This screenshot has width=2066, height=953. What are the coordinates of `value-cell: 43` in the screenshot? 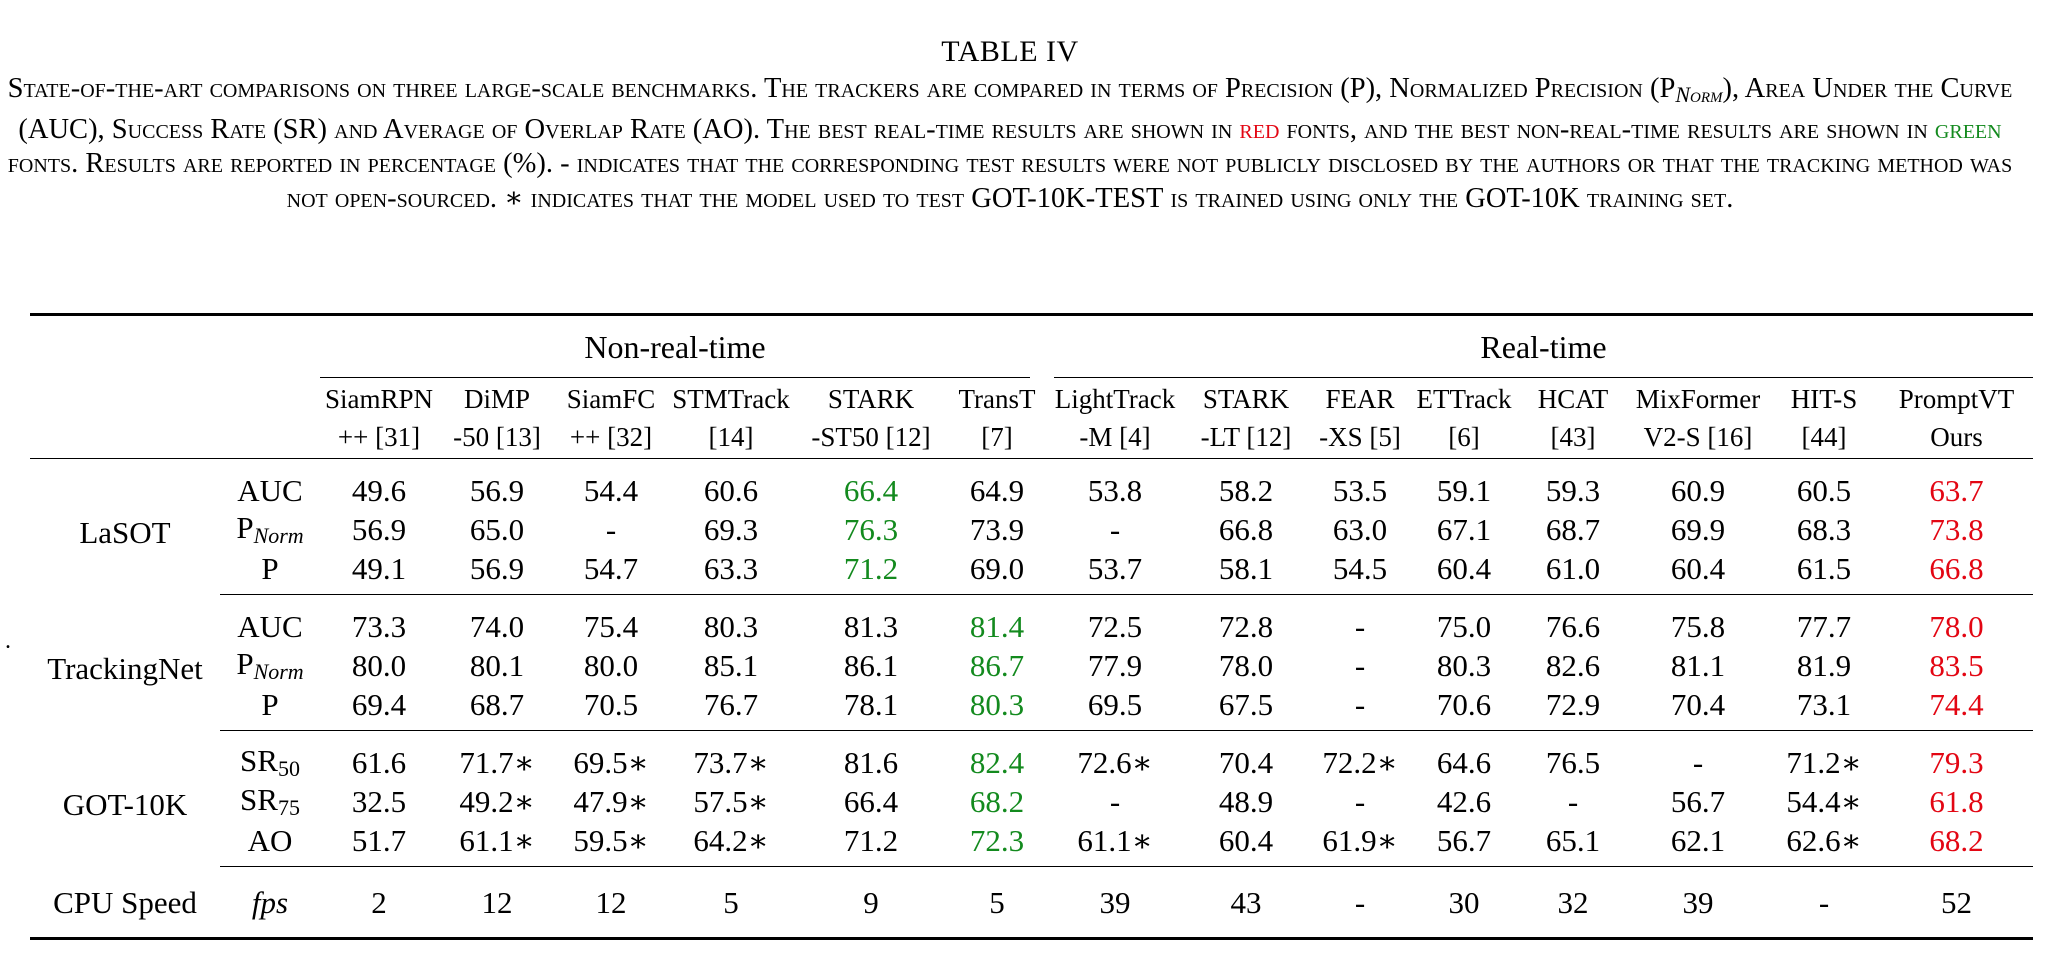 It's located at (1246, 903).